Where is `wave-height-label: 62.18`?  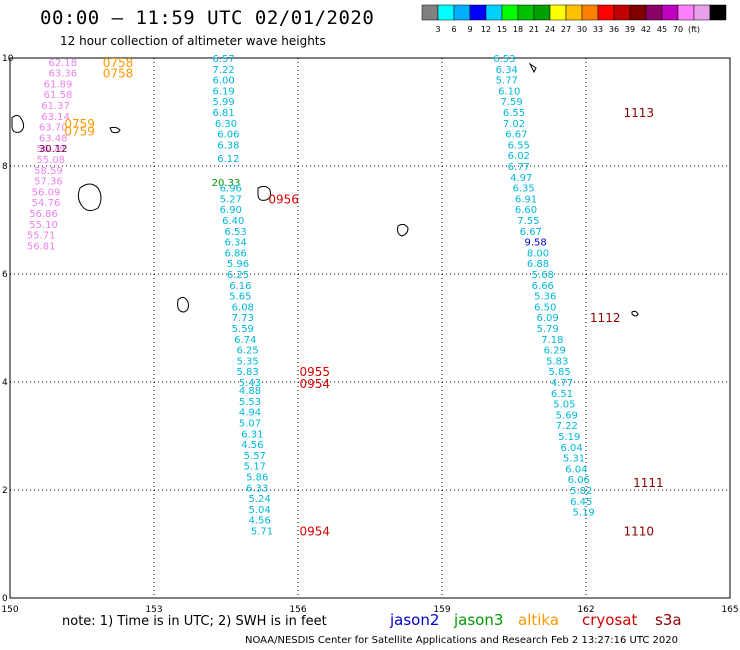
wave-height-label: 62.18 is located at coordinates (62, 63).